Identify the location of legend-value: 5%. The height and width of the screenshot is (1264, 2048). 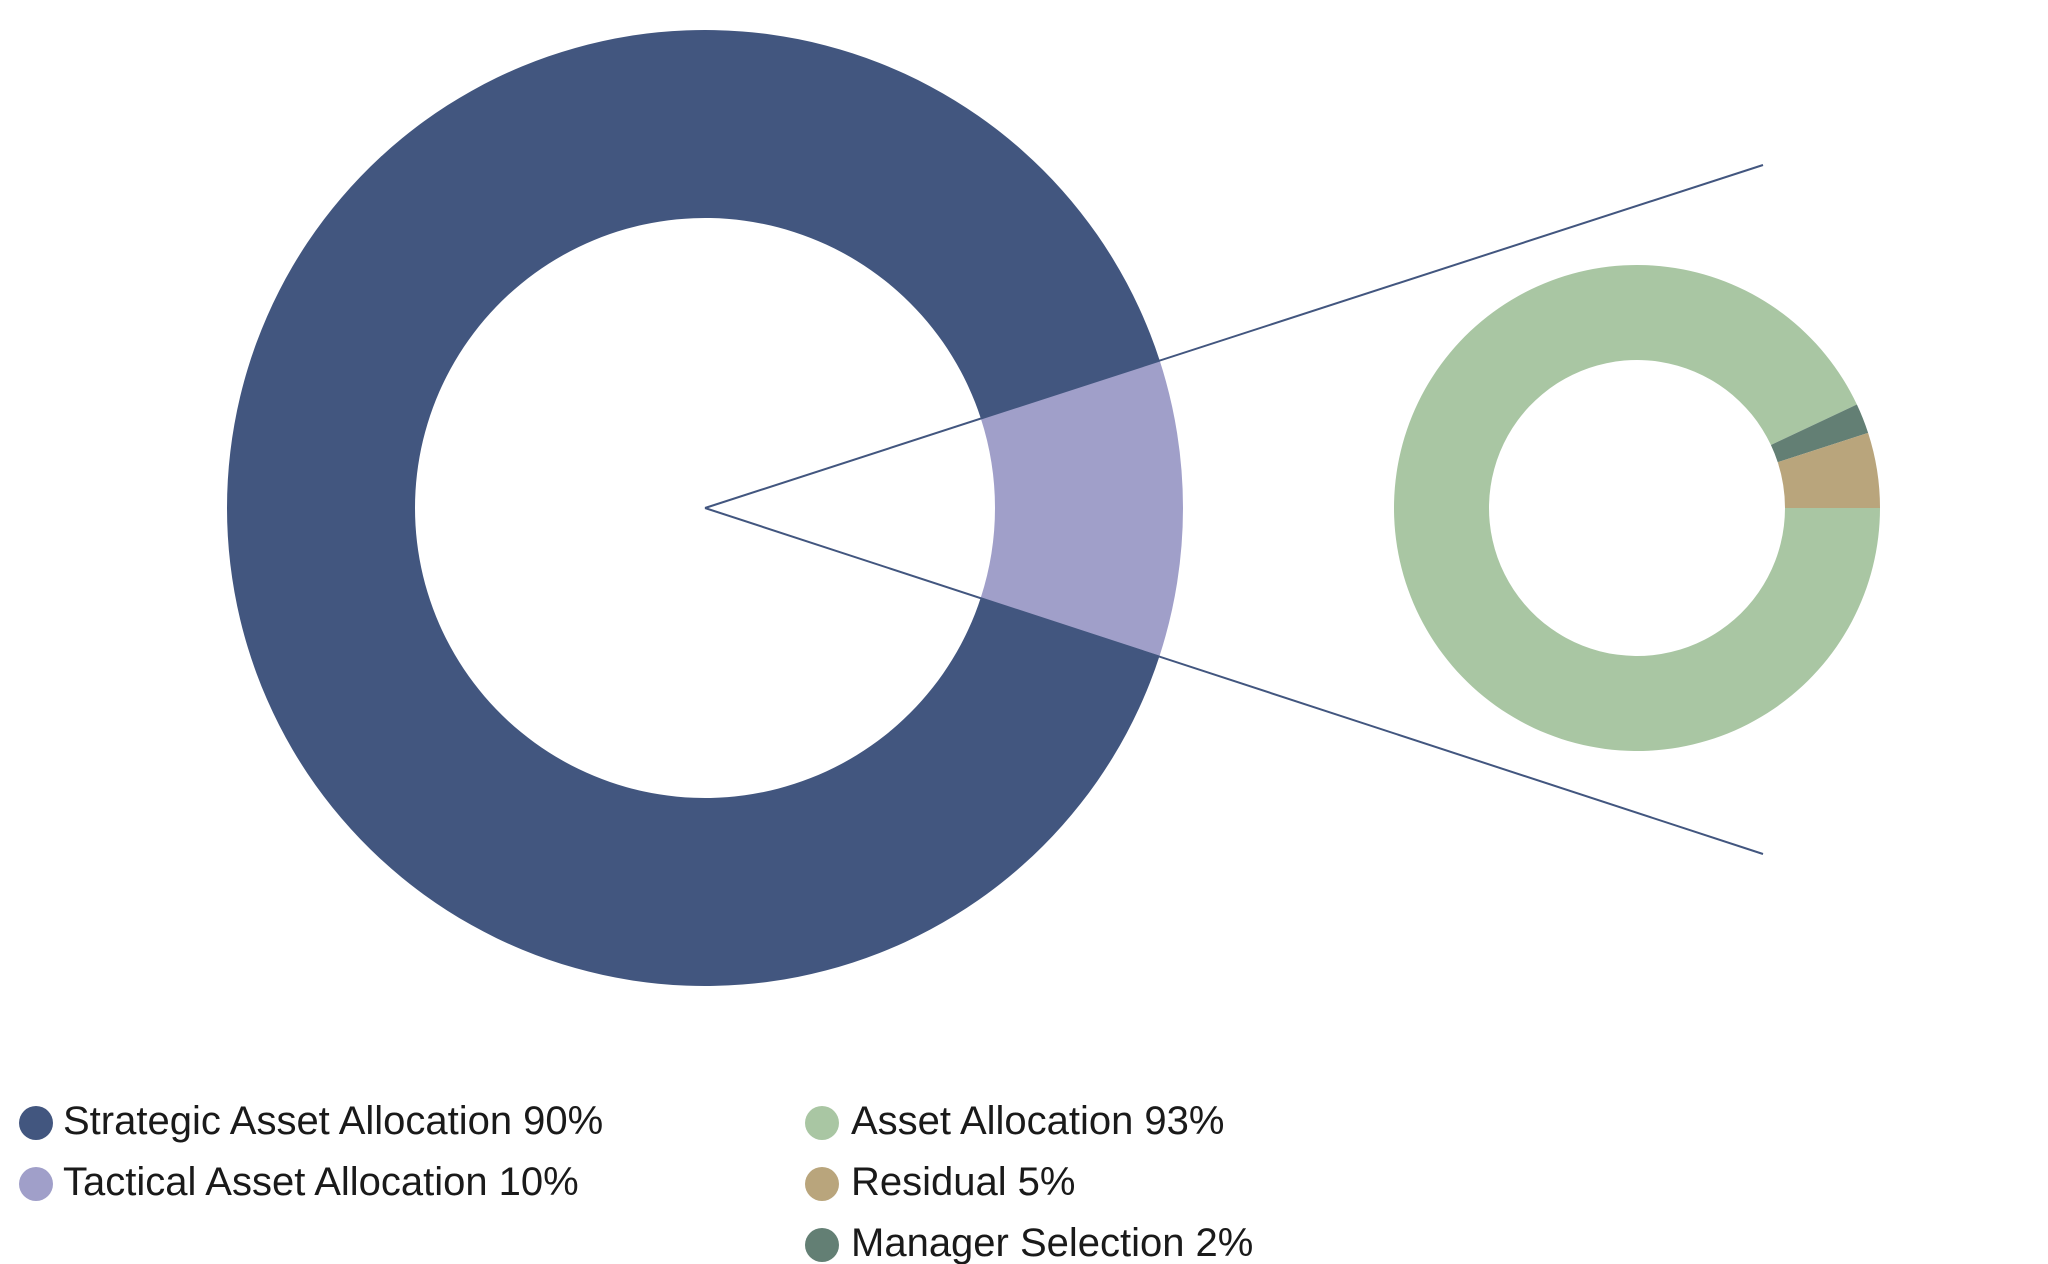
(1047, 1182).